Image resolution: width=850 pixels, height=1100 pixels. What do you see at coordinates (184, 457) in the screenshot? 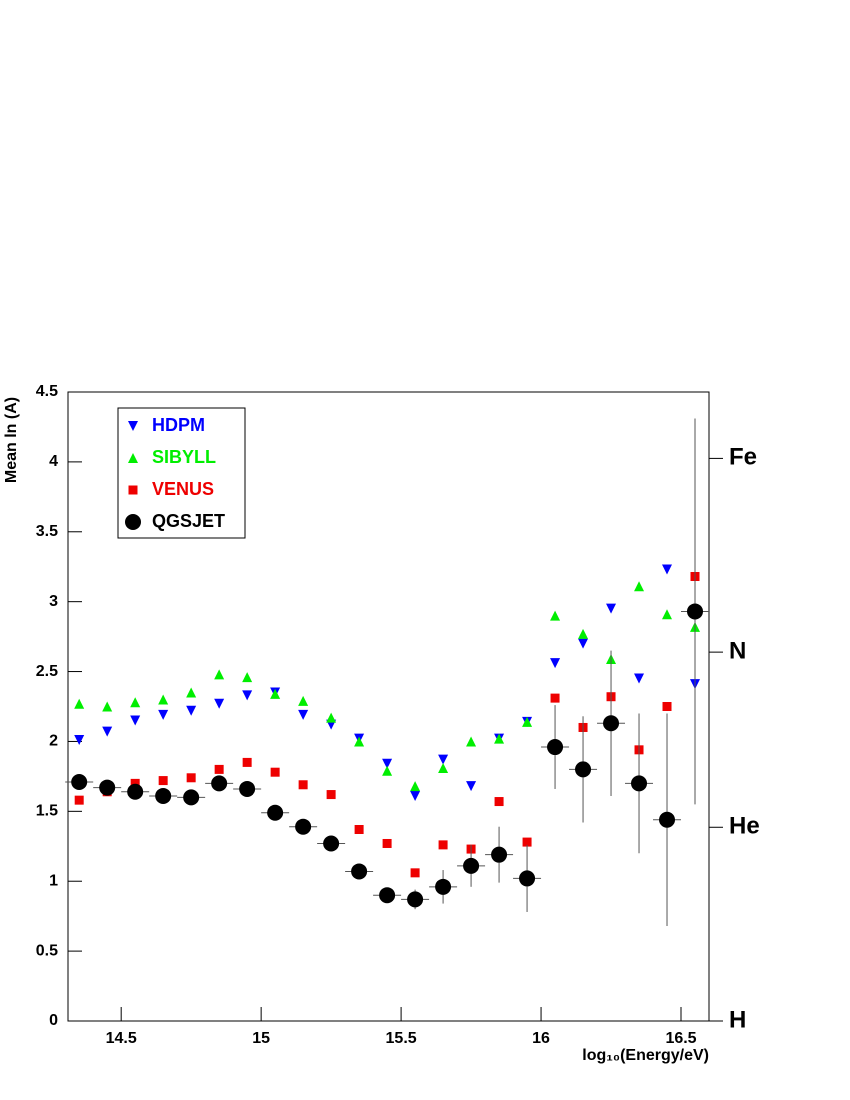
I see `legend-label: SIBYLL` at bounding box center [184, 457].